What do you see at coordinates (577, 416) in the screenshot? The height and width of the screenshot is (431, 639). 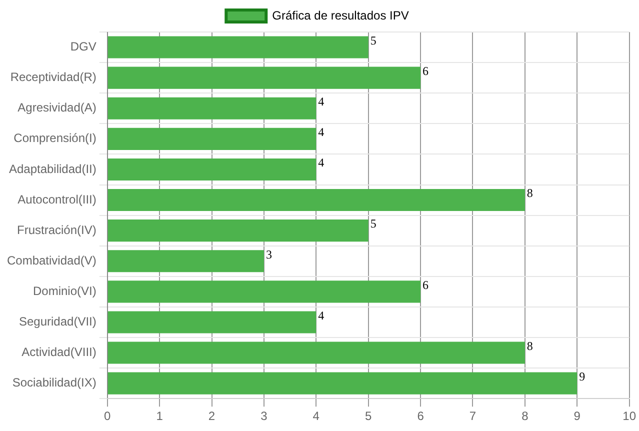 I see `x-tick-label: 9` at bounding box center [577, 416].